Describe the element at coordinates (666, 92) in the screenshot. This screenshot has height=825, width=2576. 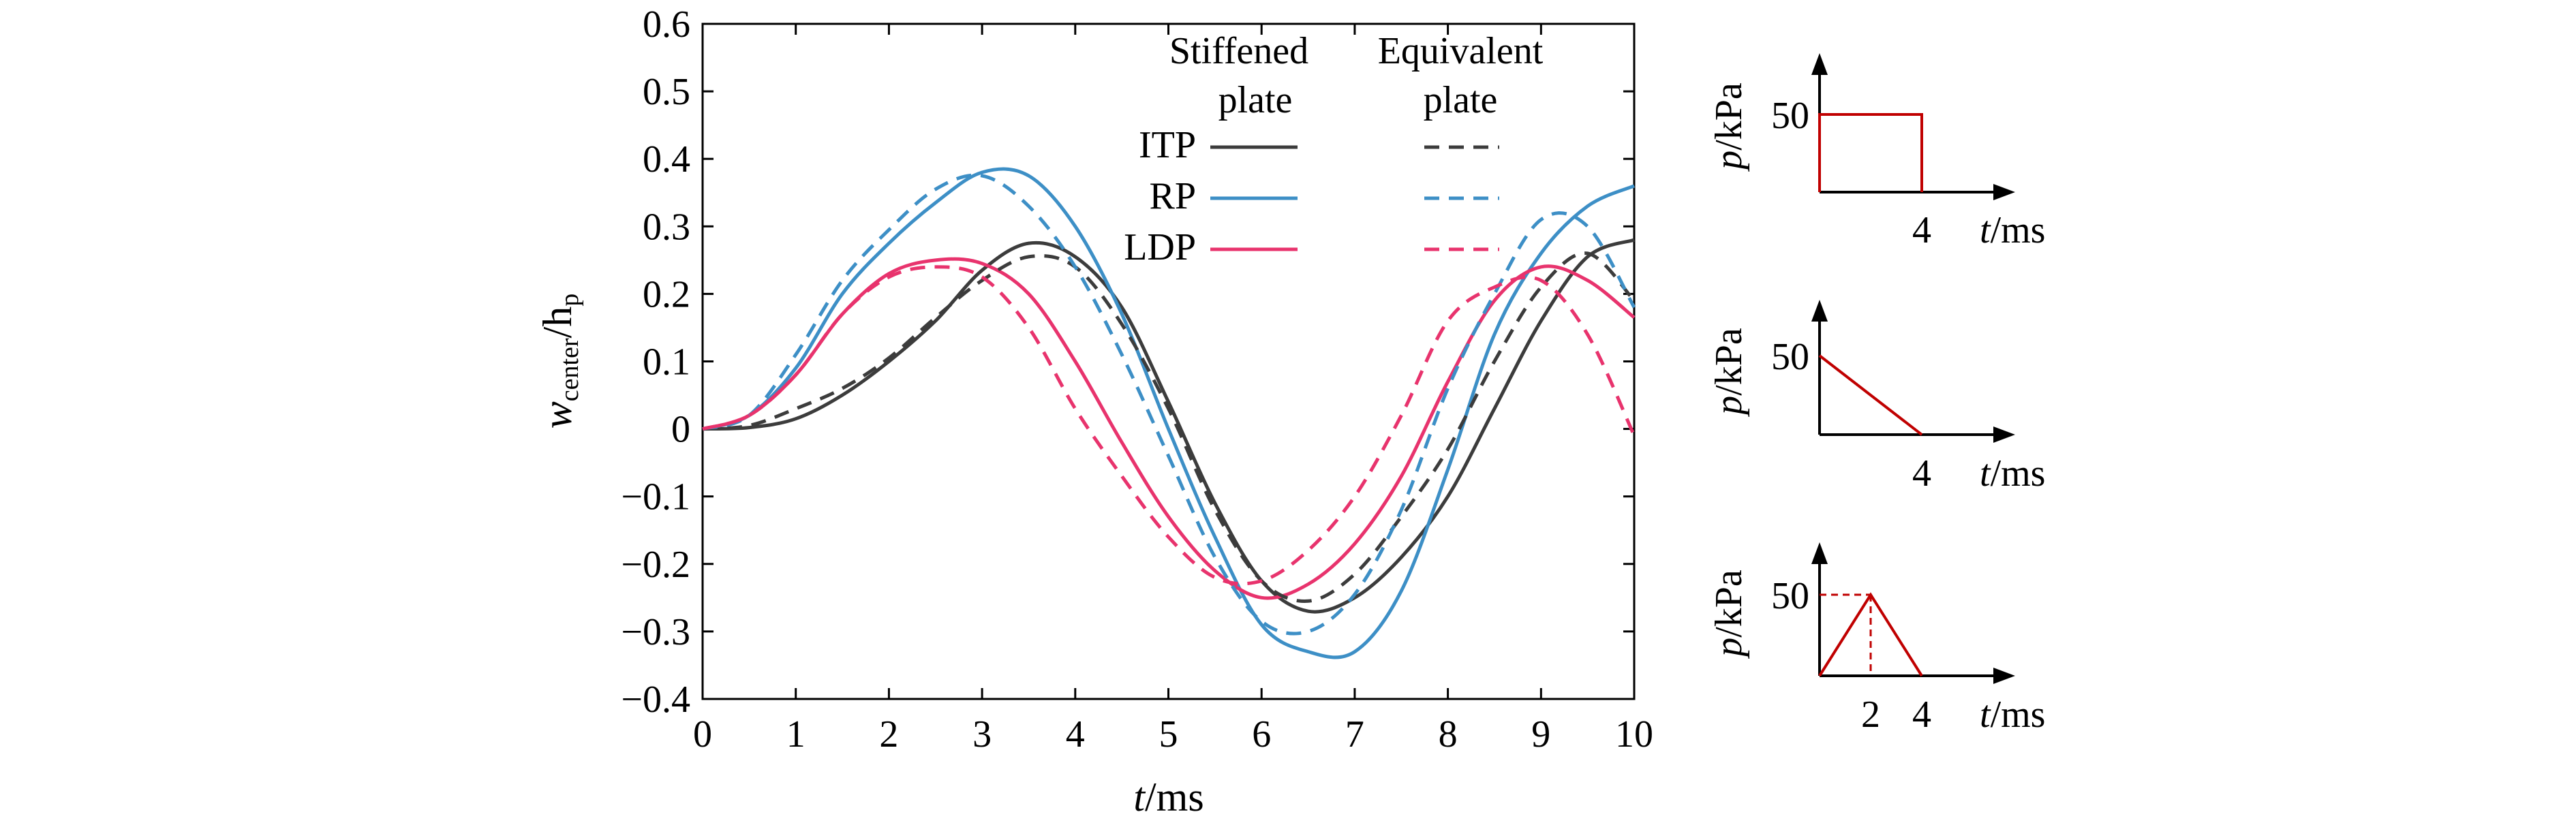
I see `y-tick-label: 0.5` at that location.